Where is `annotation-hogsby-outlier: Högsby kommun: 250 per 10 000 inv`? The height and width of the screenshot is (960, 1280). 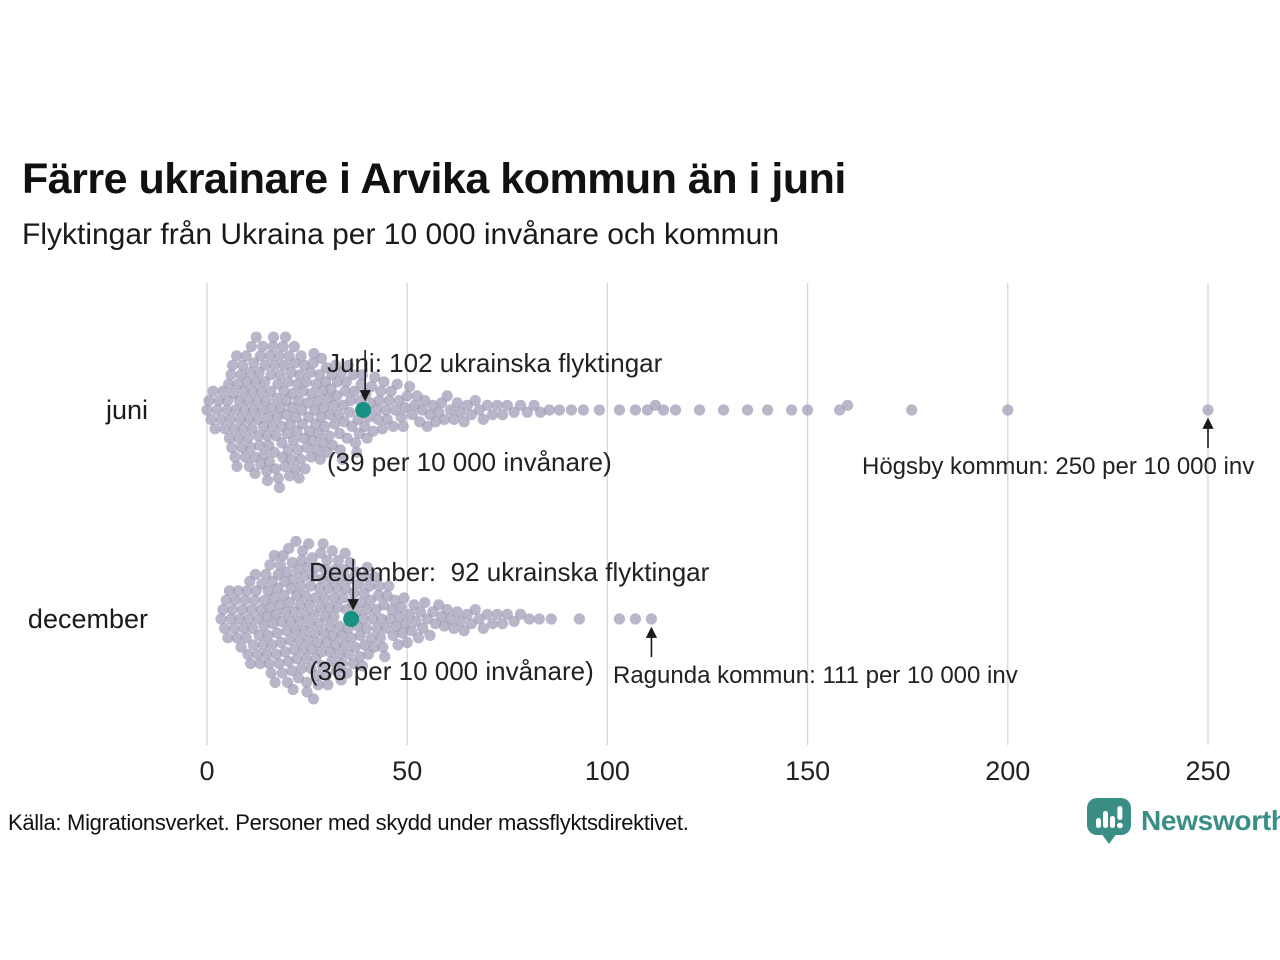 annotation-hogsby-outlier: Högsby kommun: 250 per 10 000 inv is located at coordinates (1058, 466).